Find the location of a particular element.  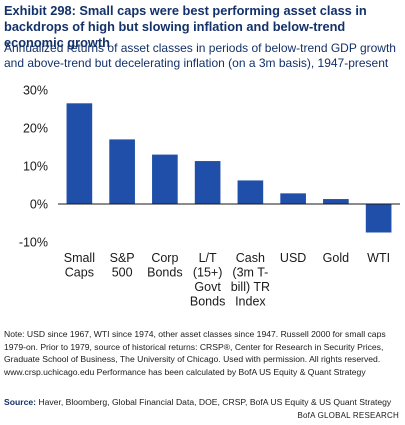

y-tick-label: 10% is located at coordinates (35, 167).